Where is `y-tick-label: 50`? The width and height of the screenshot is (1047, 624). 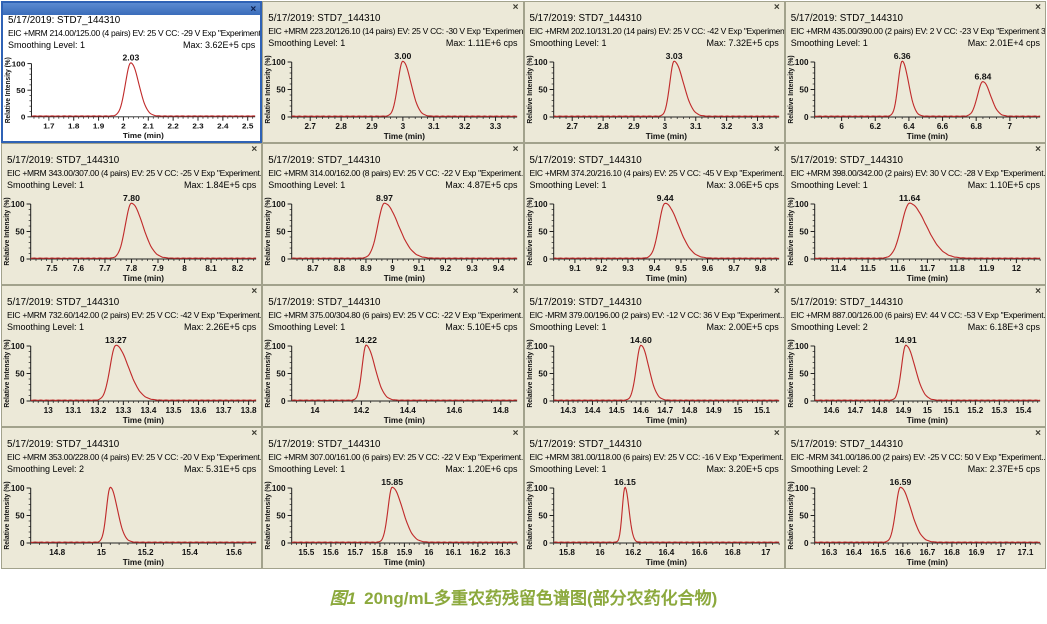 y-tick-label: 50 is located at coordinates (804, 516).